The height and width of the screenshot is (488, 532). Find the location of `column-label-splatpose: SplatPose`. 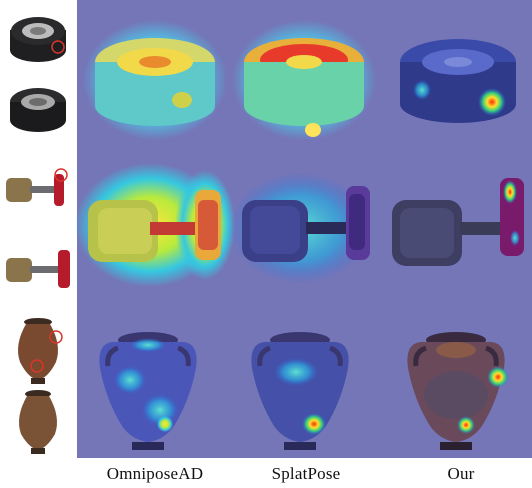

column-label-splatpose: SplatPose is located at coordinates (306, 473).